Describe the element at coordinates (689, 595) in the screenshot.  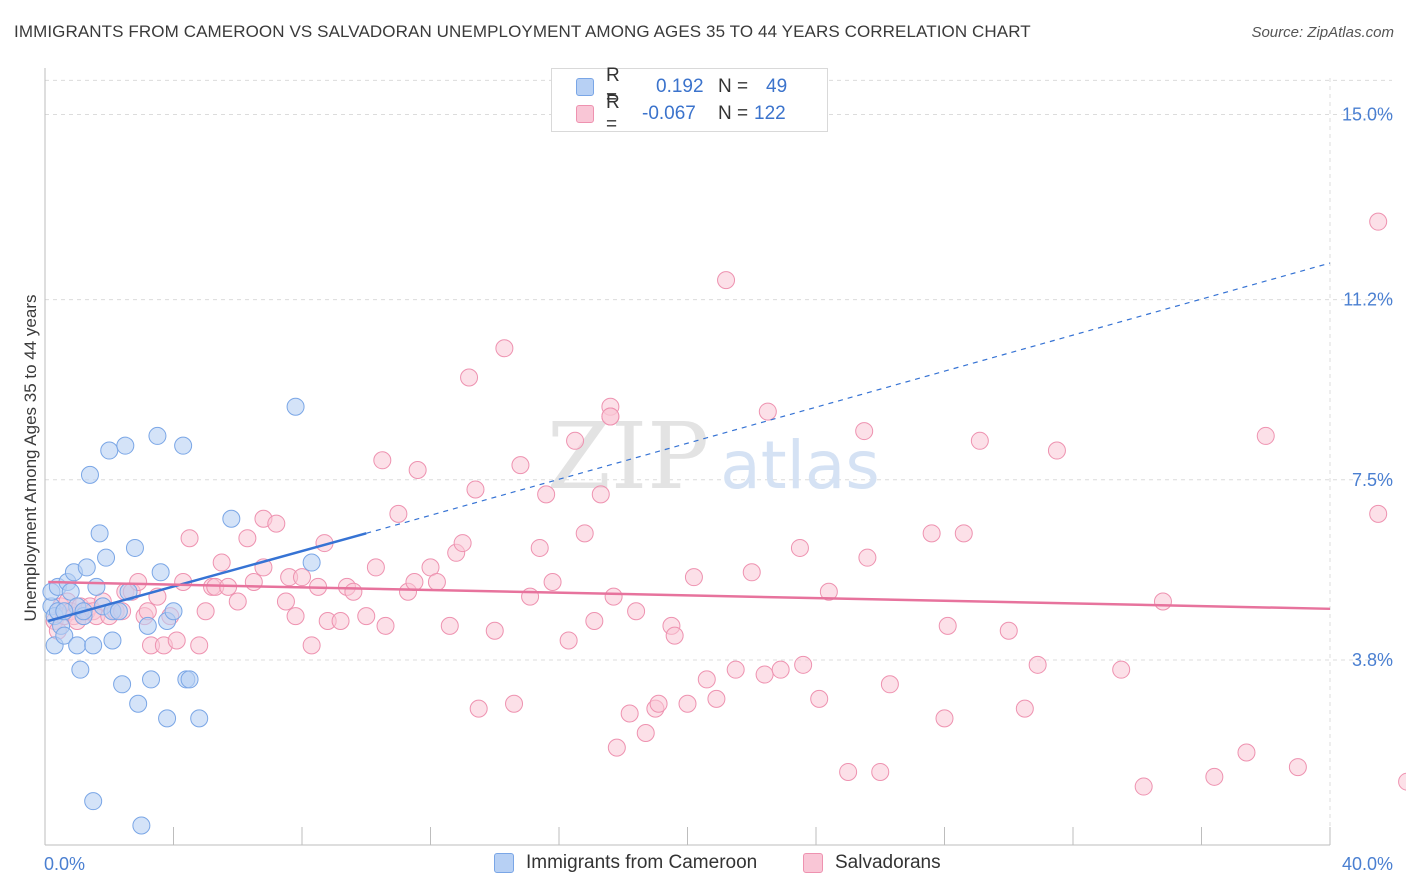
I see `salvadorans-trend-line` at that location.